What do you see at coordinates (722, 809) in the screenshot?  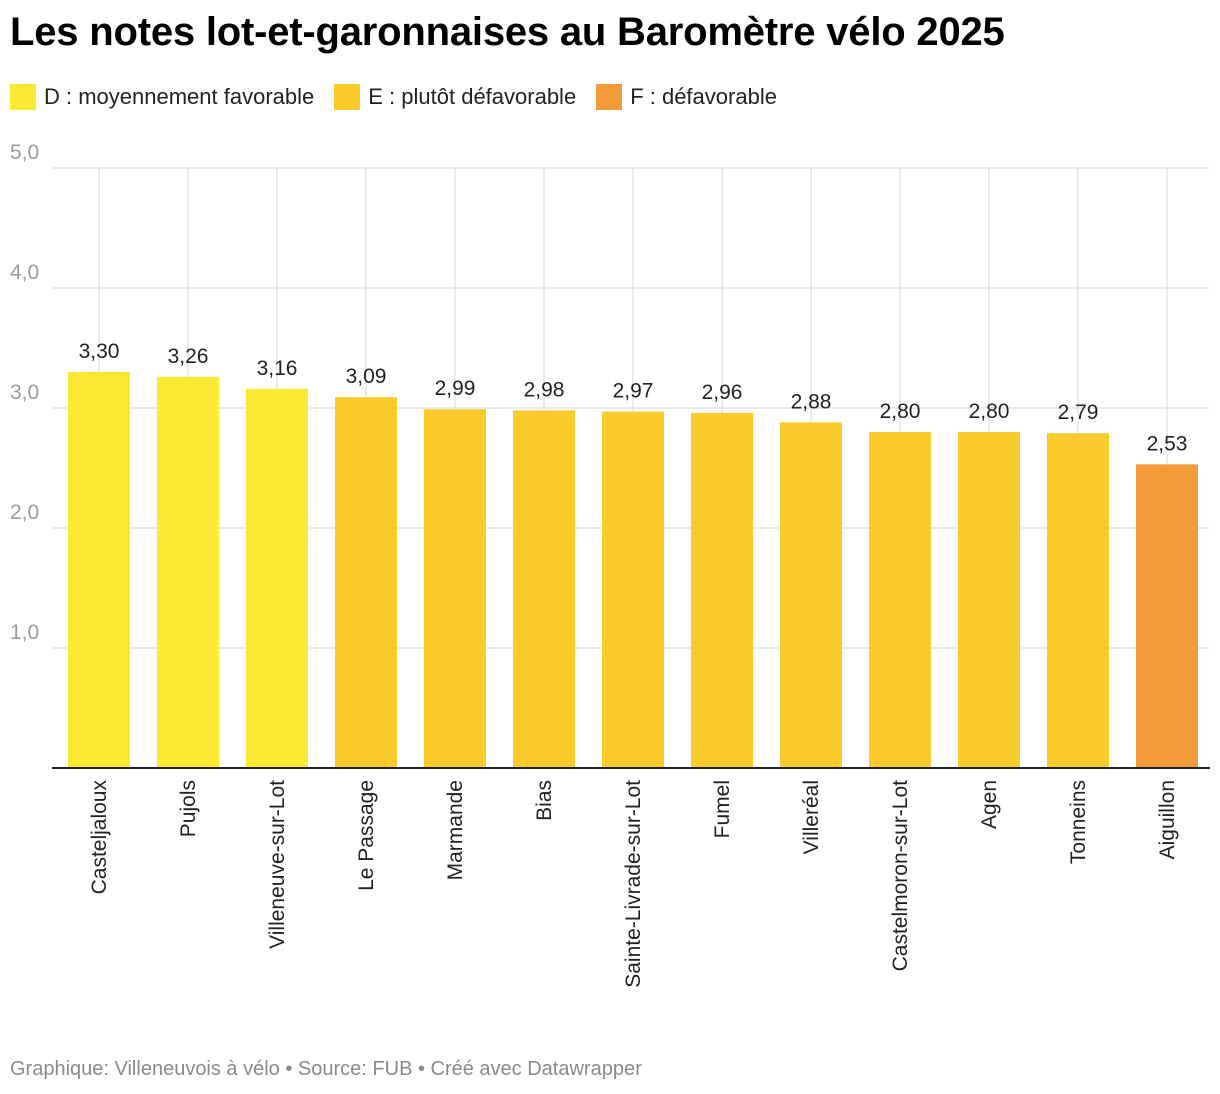 I see `x-tick-label: Fumel` at bounding box center [722, 809].